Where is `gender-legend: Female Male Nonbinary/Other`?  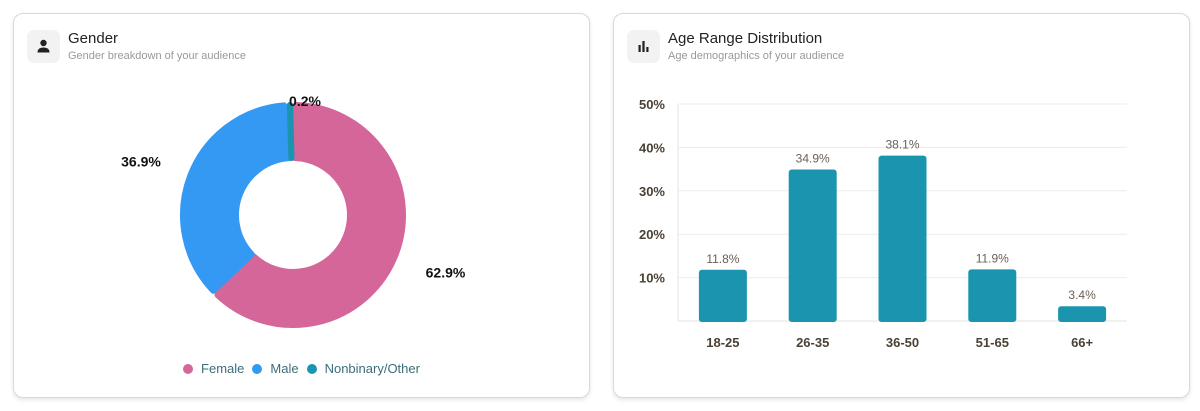 gender-legend: Female Male Nonbinary/Other is located at coordinates (301, 368).